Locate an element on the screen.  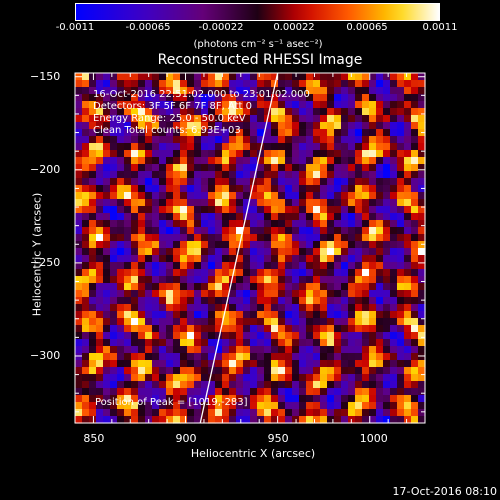
colorbar-units: (photons cm⁻² s⁻¹ asec⁻²) is located at coordinates (258, 44).